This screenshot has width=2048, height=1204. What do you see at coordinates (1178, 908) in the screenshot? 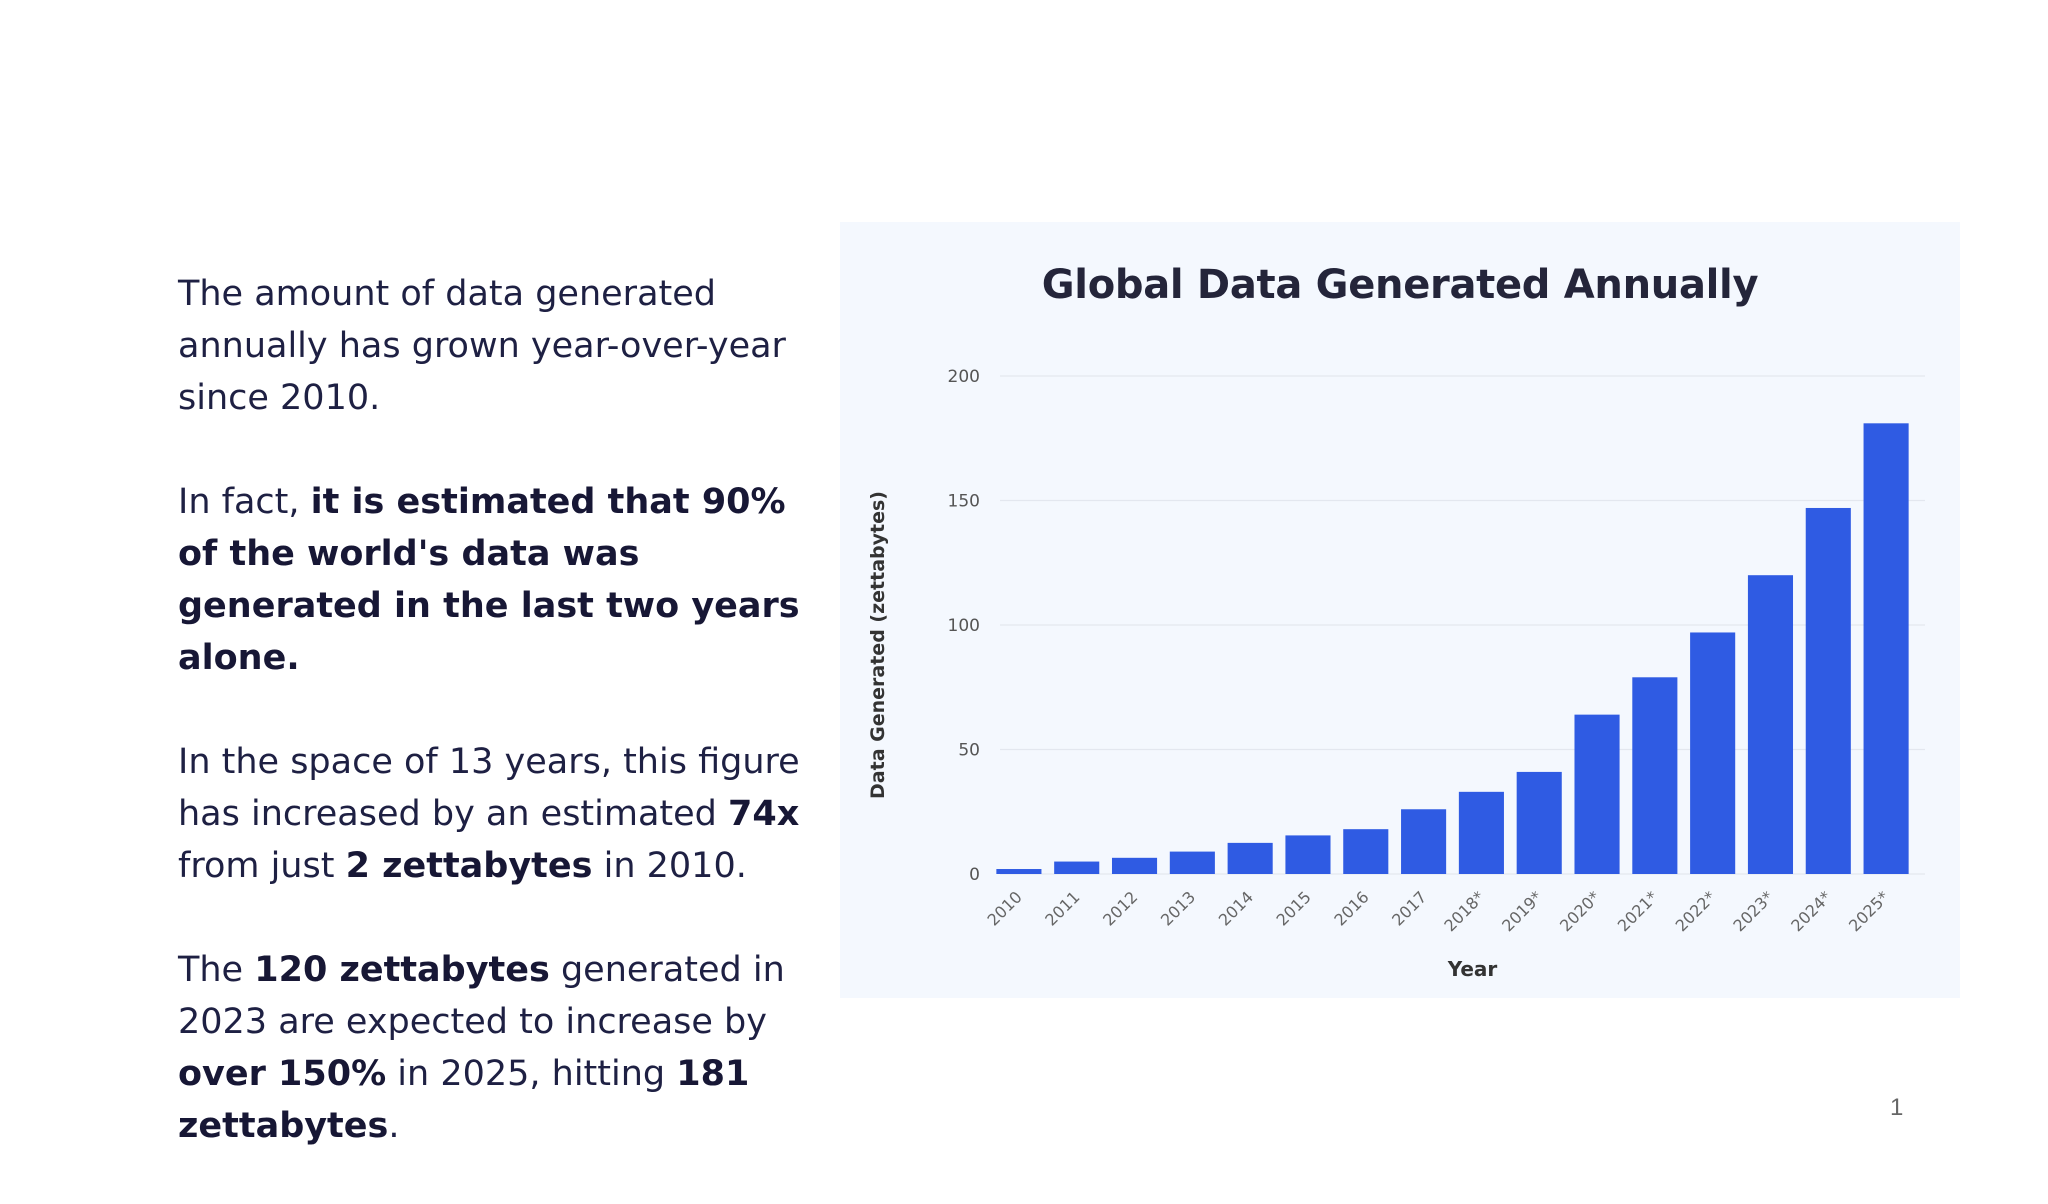
I see `x-tick-label: 2013` at bounding box center [1178, 908].